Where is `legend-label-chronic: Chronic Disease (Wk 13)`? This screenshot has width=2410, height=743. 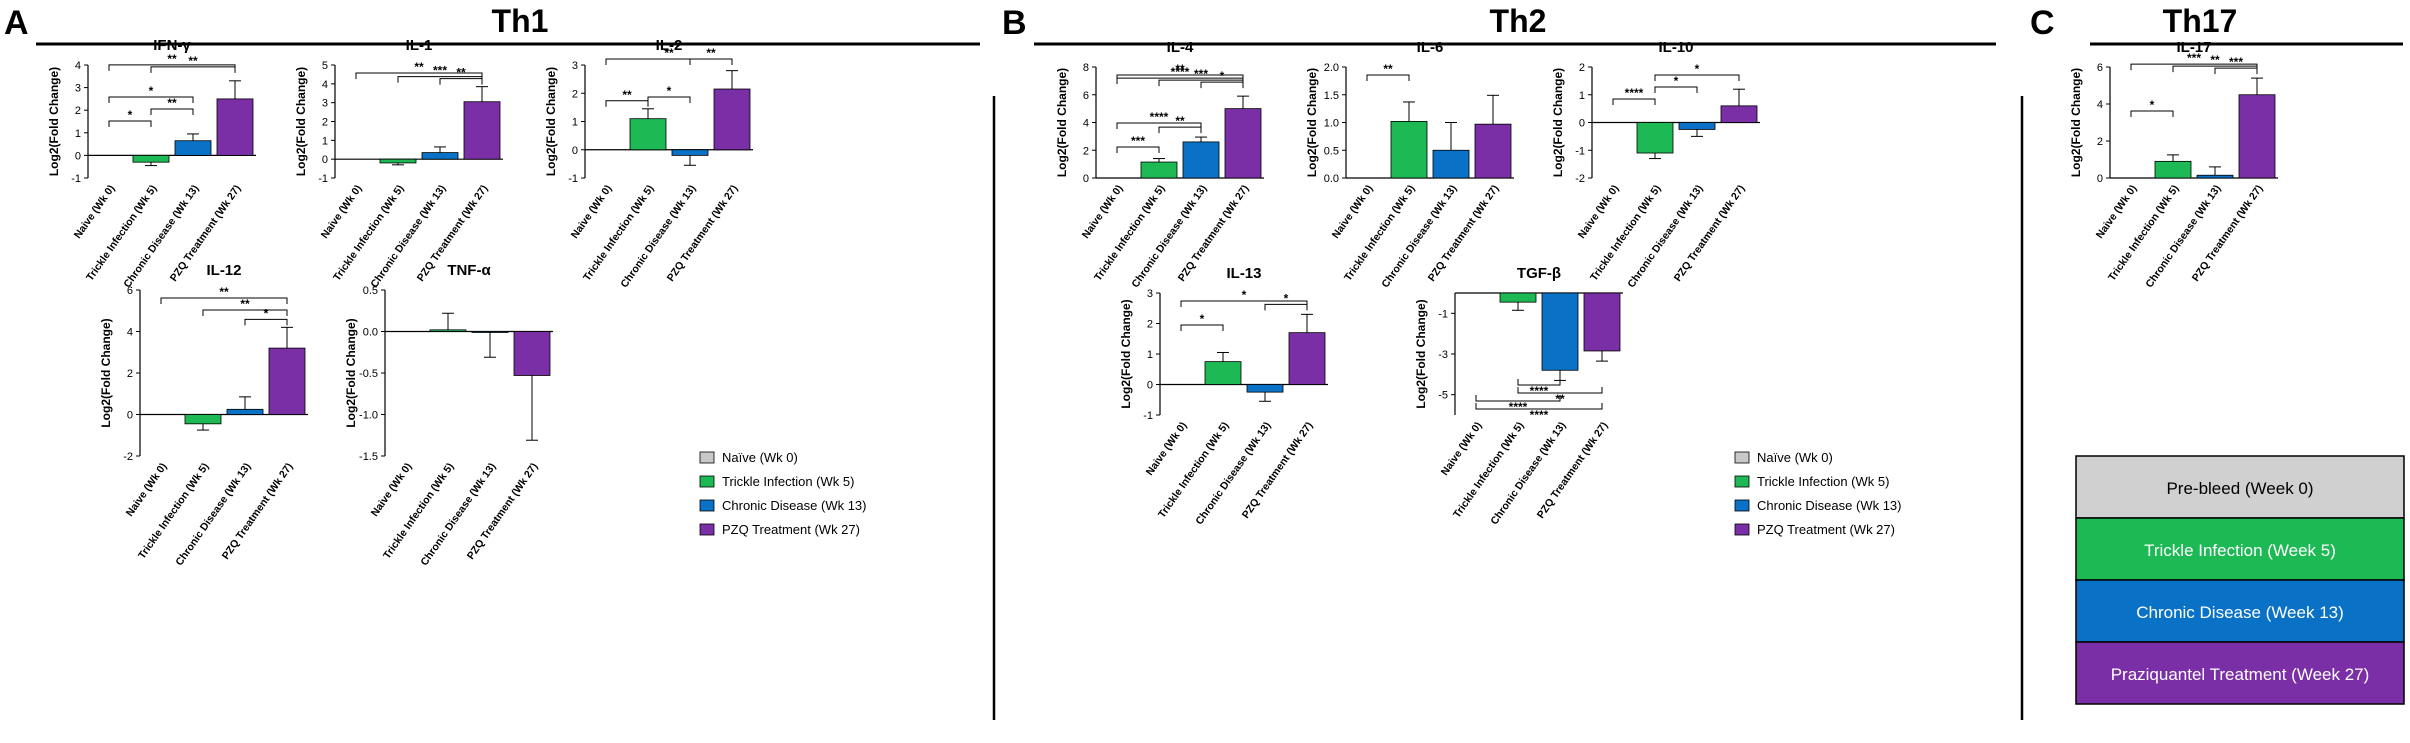
legend-label-chronic: Chronic Disease (Wk 13) is located at coordinates (1829, 505).